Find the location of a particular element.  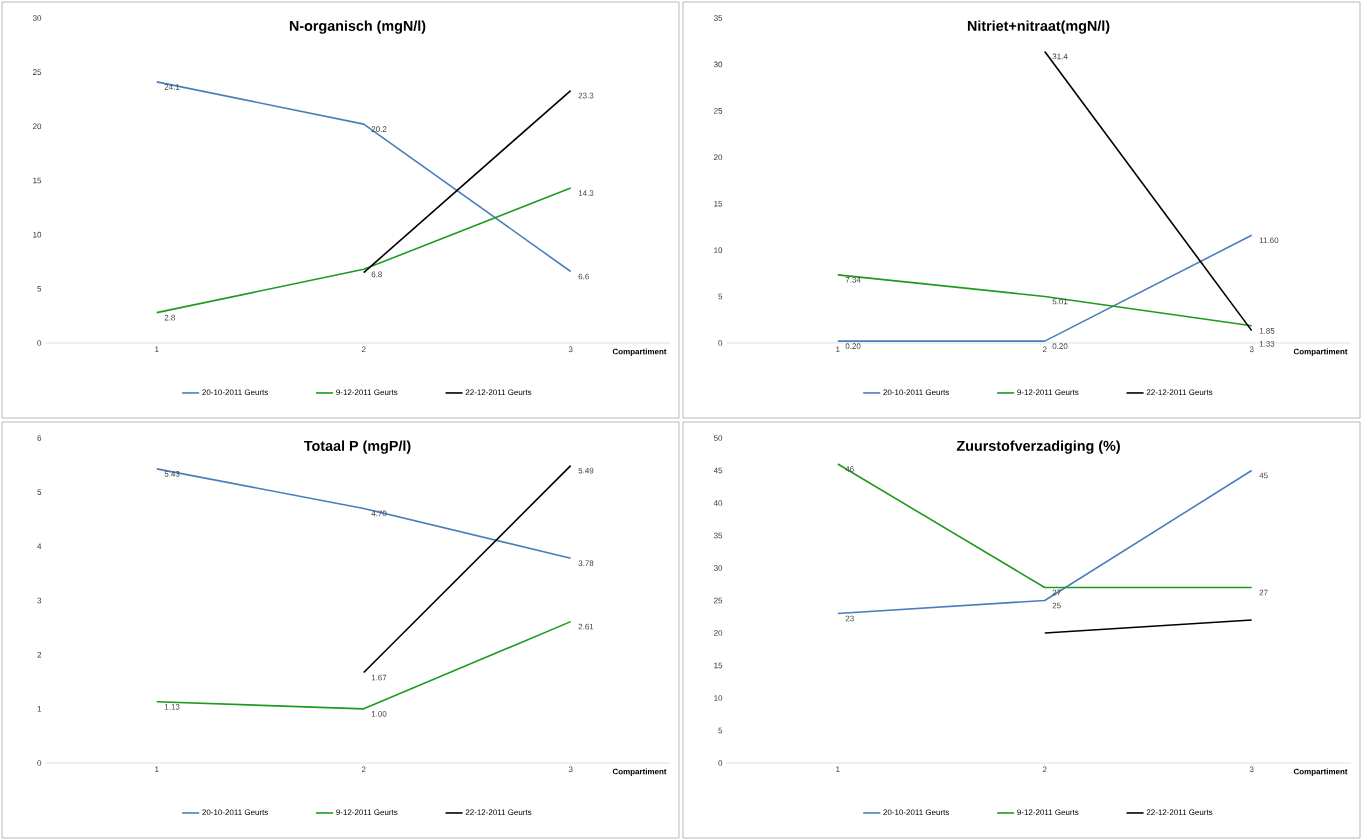

chart-title: Totaal P (mgP/l) is located at coordinates (357, 447).